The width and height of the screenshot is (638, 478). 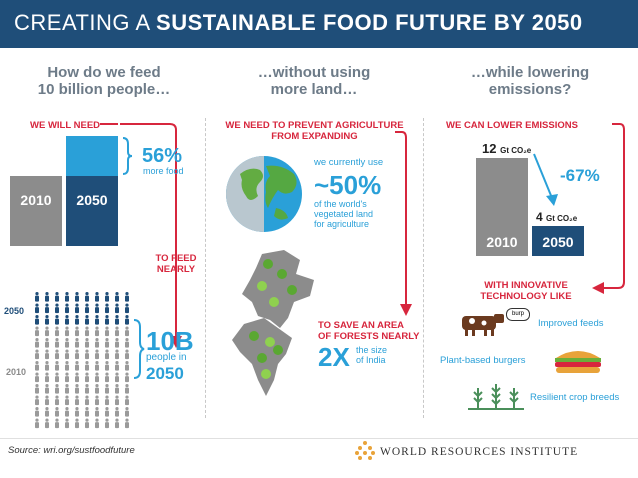 I want to click on tech-line2: TECHNOLOGY LIKE, so click(x=526, y=296).